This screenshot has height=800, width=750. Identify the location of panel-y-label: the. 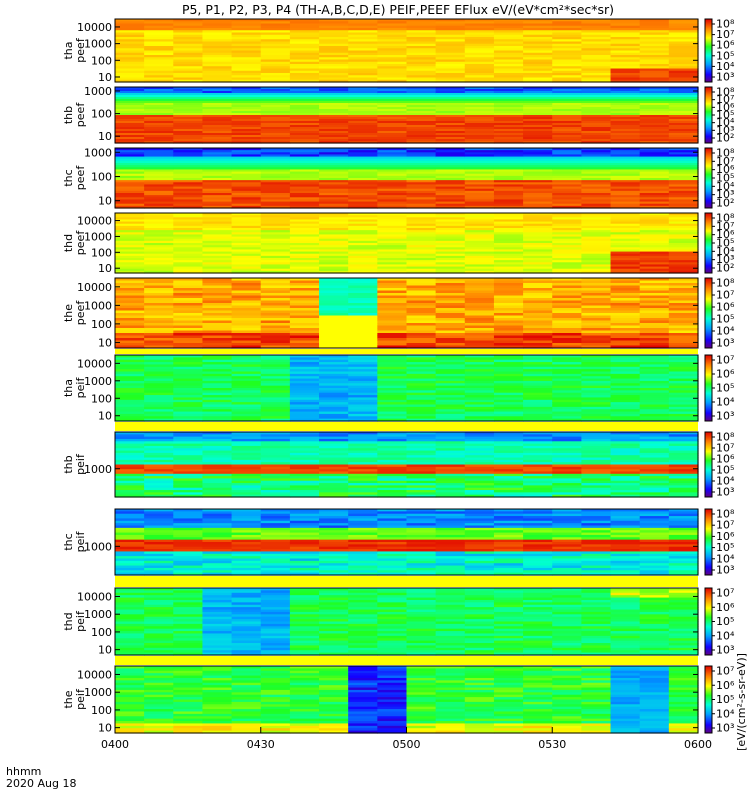
(68, 313).